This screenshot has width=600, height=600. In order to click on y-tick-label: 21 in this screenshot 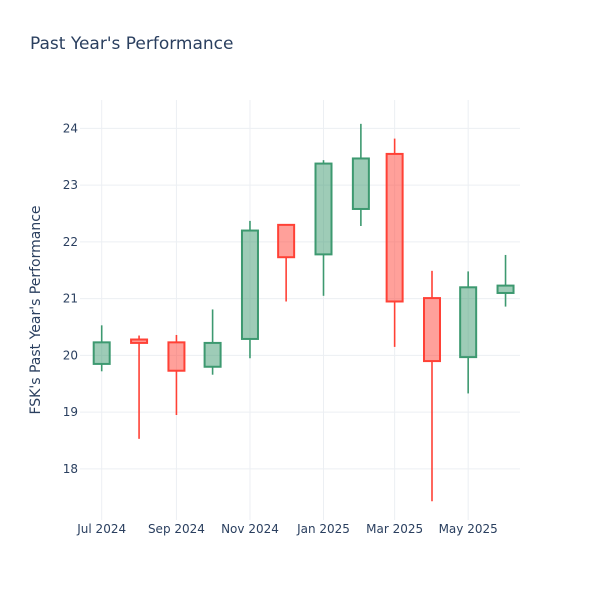, I will do `click(70, 299)`.